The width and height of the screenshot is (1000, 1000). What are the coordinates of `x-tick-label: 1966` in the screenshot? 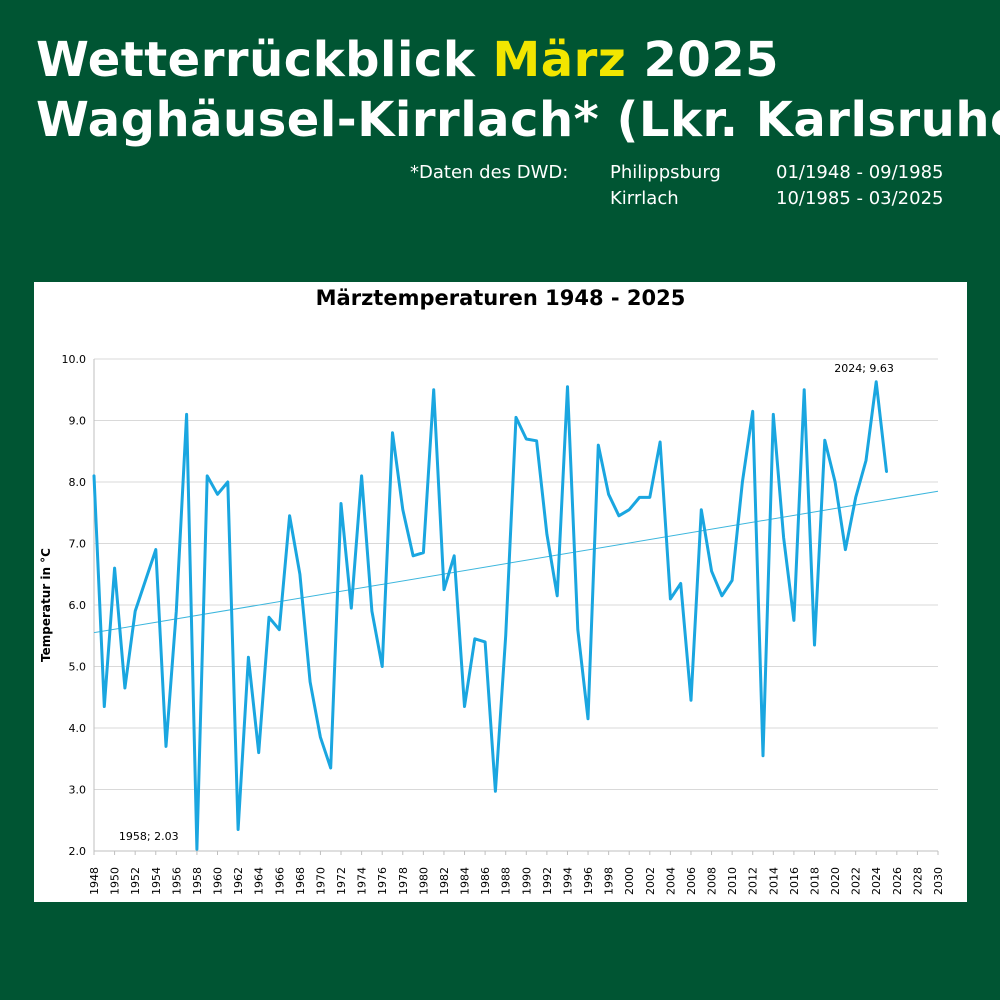 It's located at (279, 881).